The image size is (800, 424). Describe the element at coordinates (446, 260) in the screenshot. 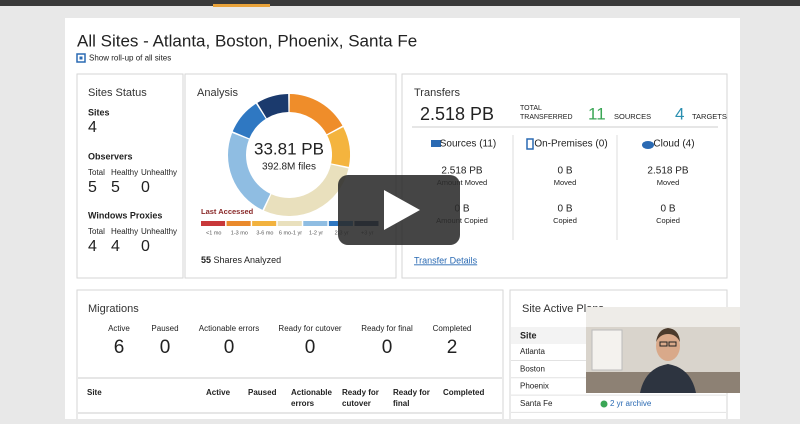

I see `transfer-link: Transfer Details` at that location.